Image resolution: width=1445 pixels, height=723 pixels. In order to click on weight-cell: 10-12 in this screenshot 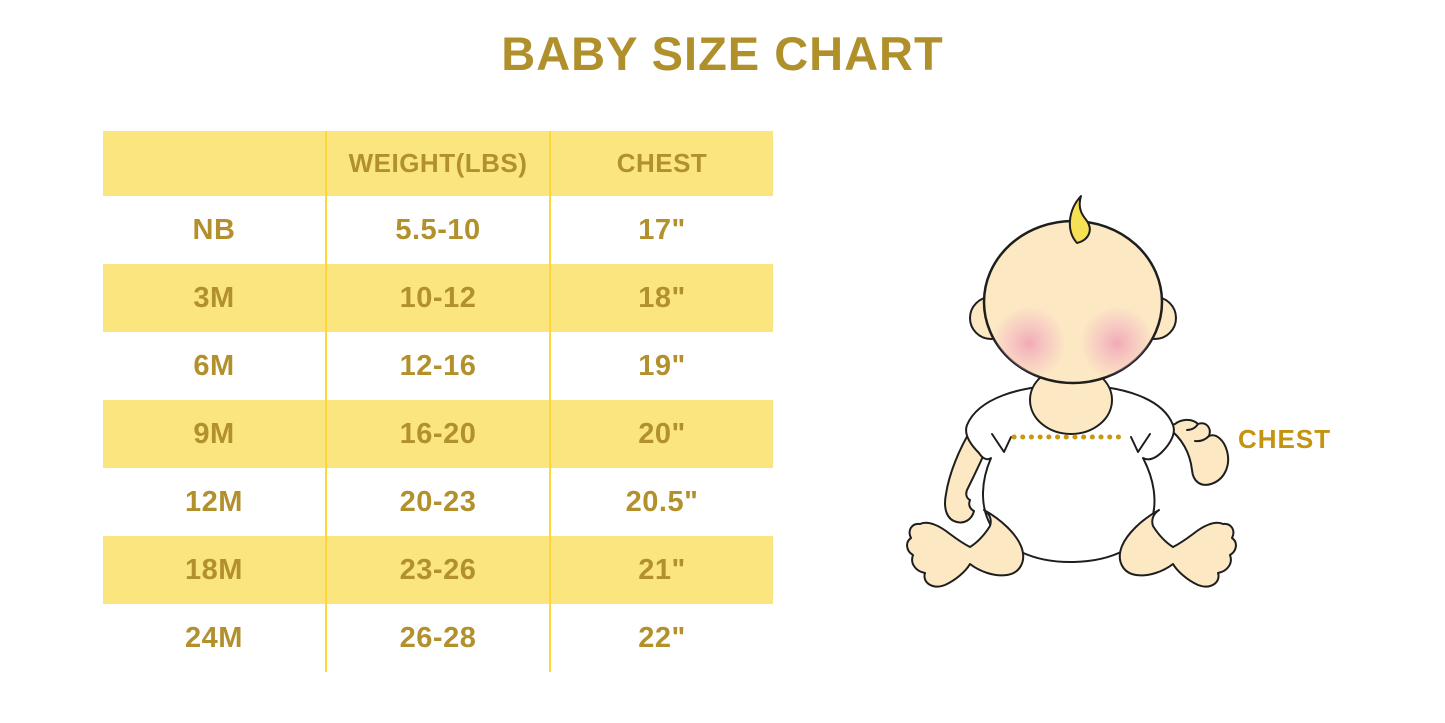, I will do `click(437, 298)`.